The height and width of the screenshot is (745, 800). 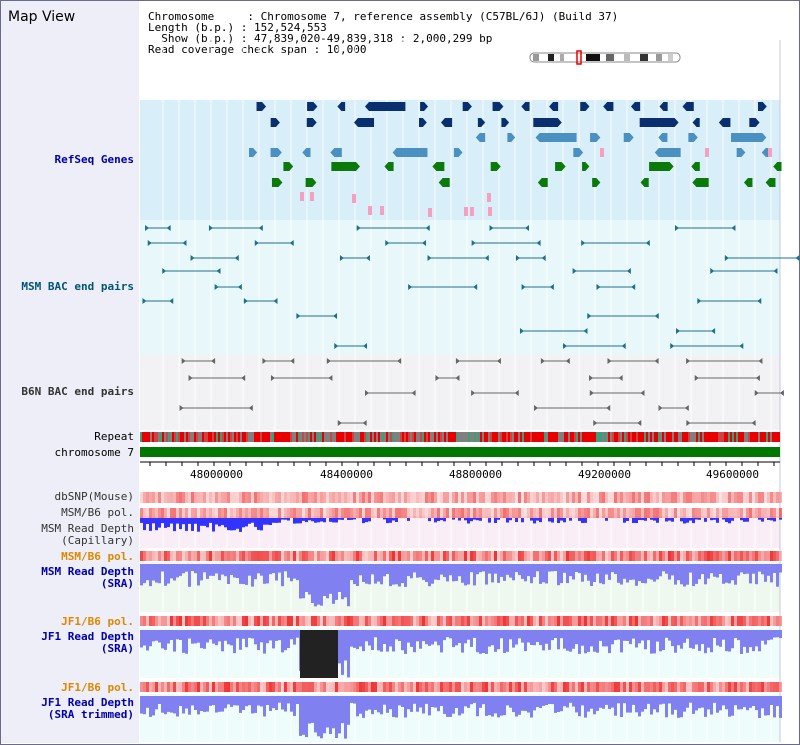 What do you see at coordinates (97, 687) in the screenshot?
I see `track-label-jf1-pol-2: JF1/B6 pol.` at bounding box center [97, 687].